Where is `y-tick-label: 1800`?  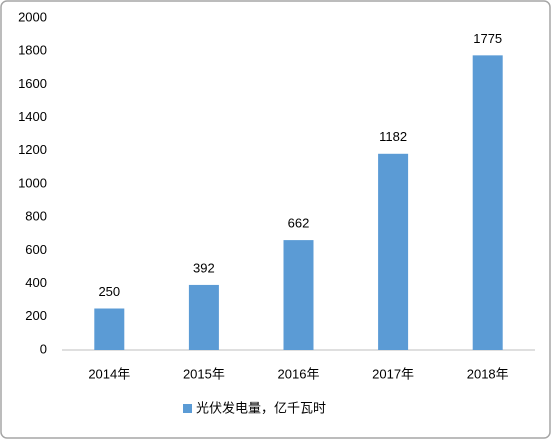 y-tick-label: 1800 is located at coordinates (32, 50).